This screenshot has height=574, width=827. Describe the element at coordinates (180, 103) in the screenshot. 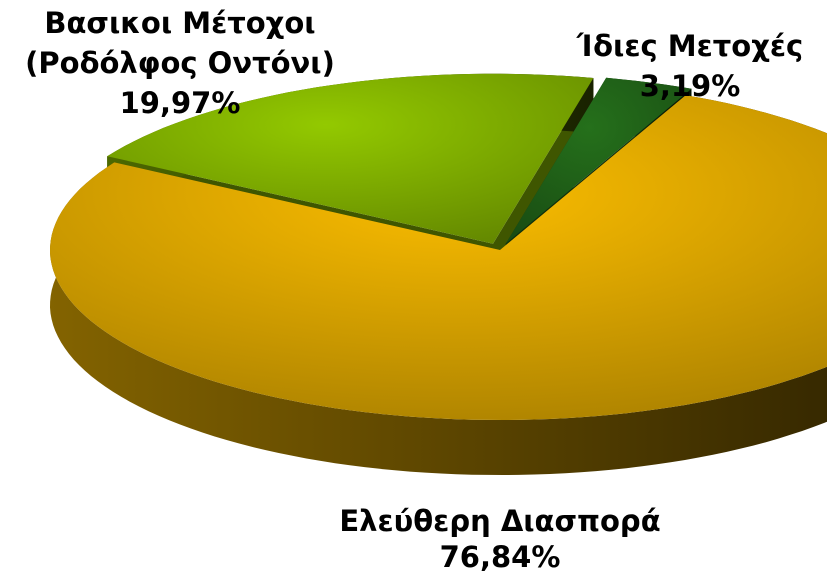

I see `value-label: 19,97%` at that location.